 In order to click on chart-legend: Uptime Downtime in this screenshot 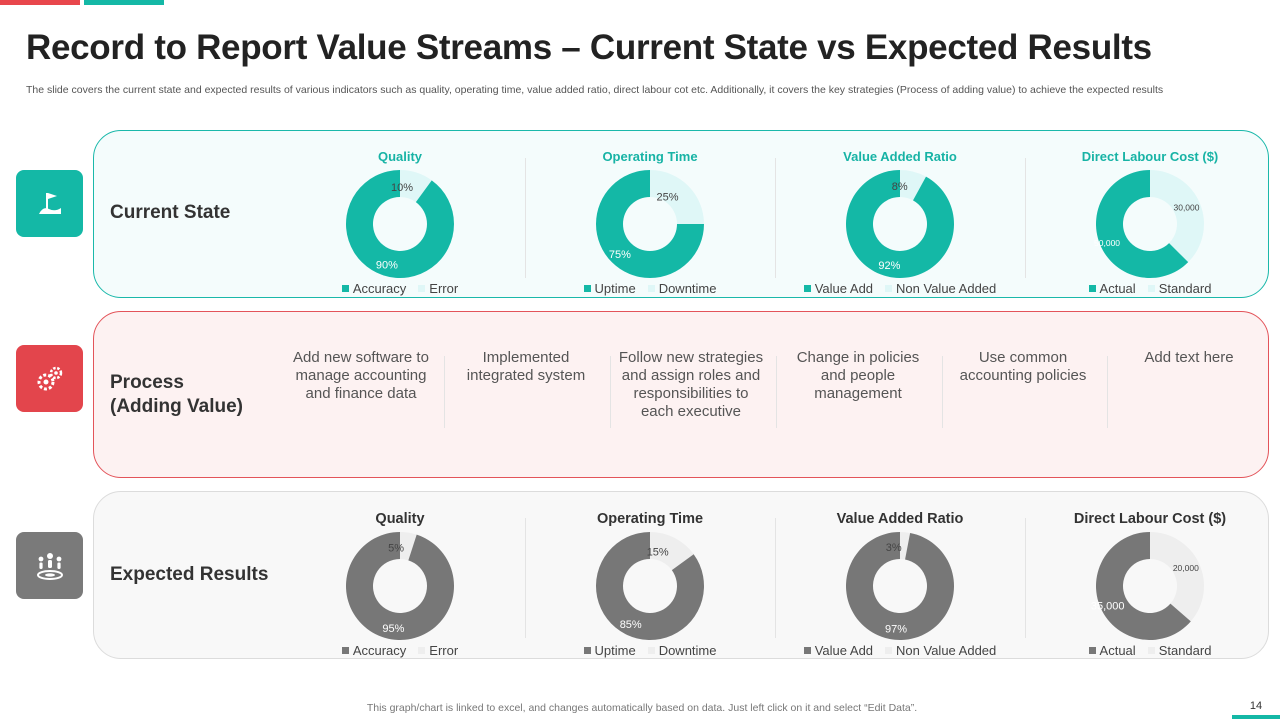, I will do `click(650, 650)`.